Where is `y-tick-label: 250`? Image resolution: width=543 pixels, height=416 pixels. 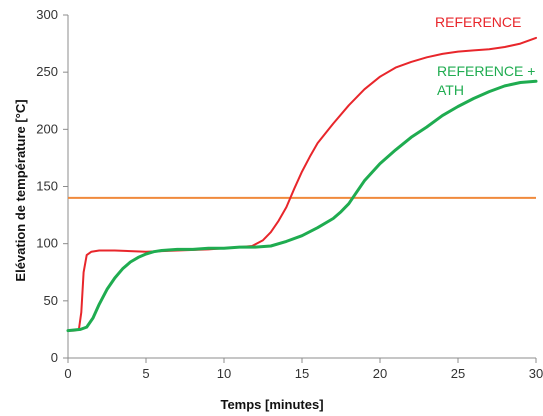 y-tick-label: 250 is located at coordinates (47, 71).